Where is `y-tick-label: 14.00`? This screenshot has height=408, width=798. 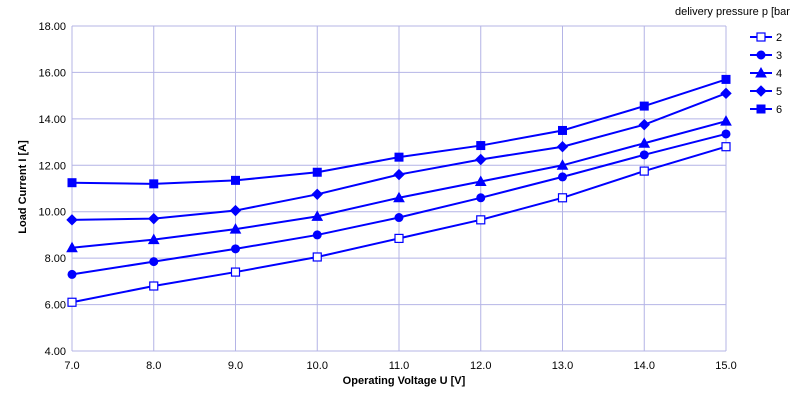
y-tick-label: 14.00 is located at coordinates (52, 120).